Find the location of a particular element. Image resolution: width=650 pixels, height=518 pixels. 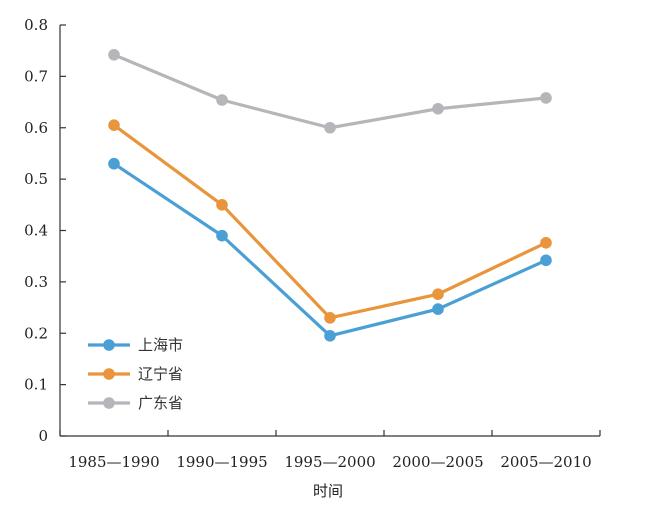

legend-label: 辽宁省 is located at coordinates (160, 374).